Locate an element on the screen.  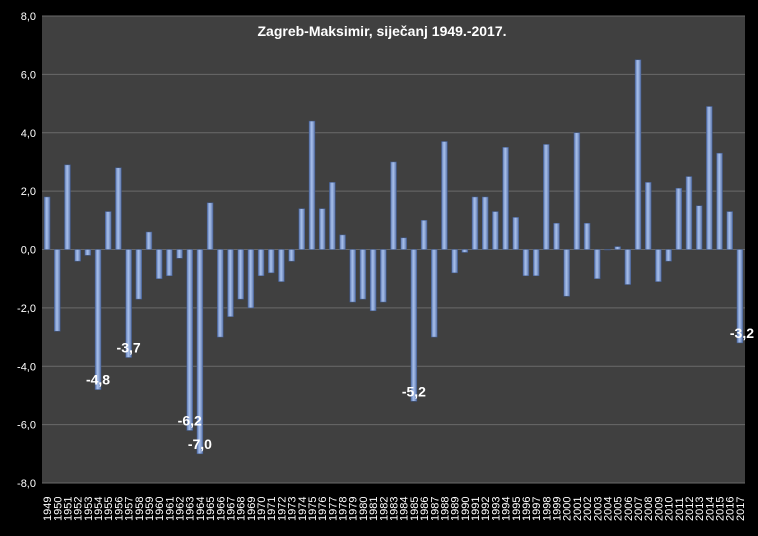
x-tick-label: 1970 is located at coordinates (262, 509).